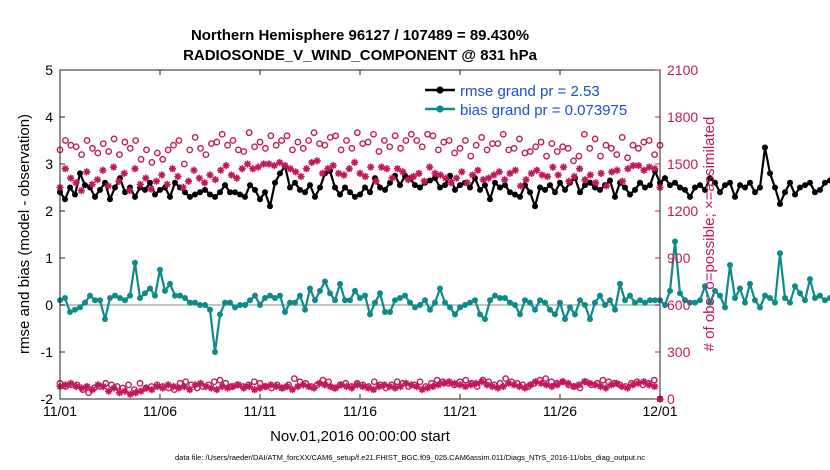 The image size is (830, 470). I want to click on x-axis-label: Nov.01,2016 00:00:00 start, so click(360, 436).